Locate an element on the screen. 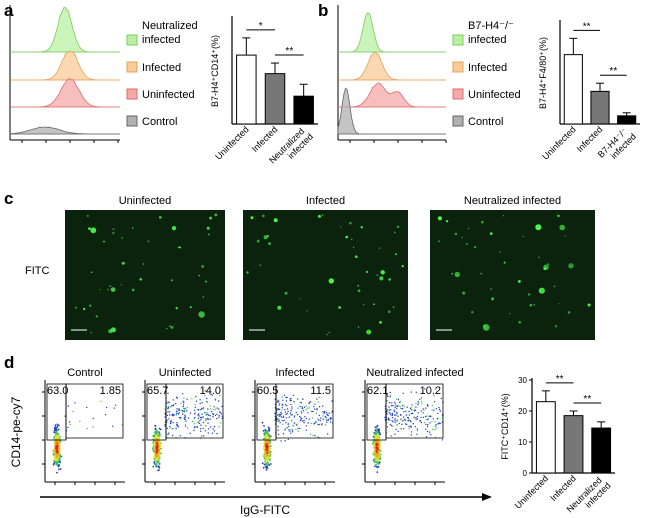 This screenshot has height=518, width=650. legend-label: B7-H4⁻/⁻ infected is located at coordinates (492, 33).